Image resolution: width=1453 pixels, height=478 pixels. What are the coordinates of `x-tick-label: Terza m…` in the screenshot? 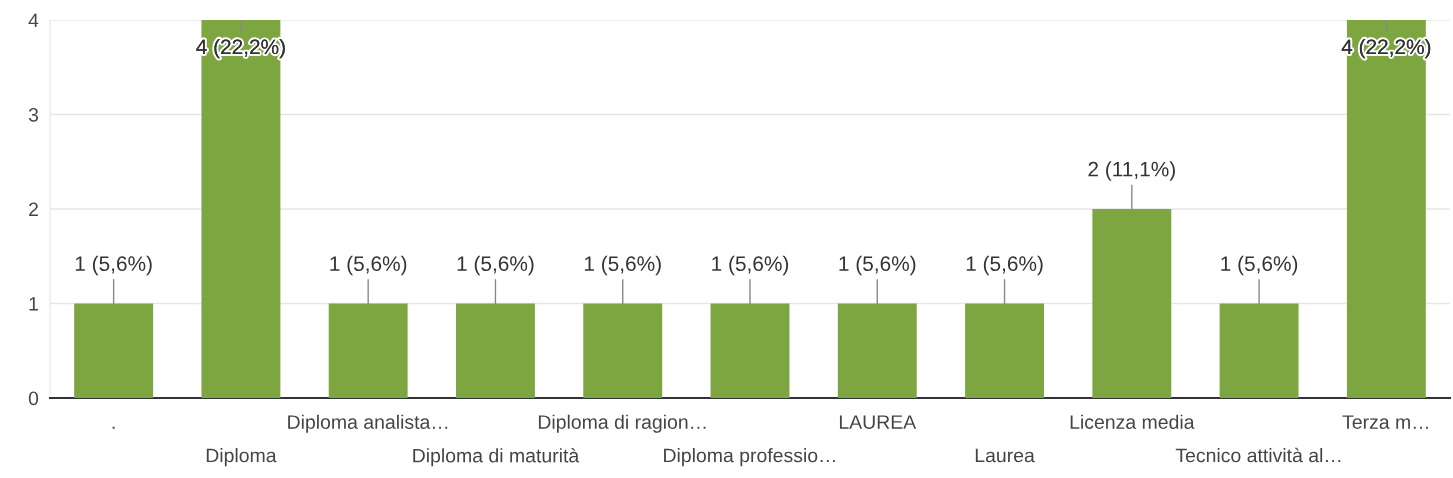 It's located at (1385, 422).